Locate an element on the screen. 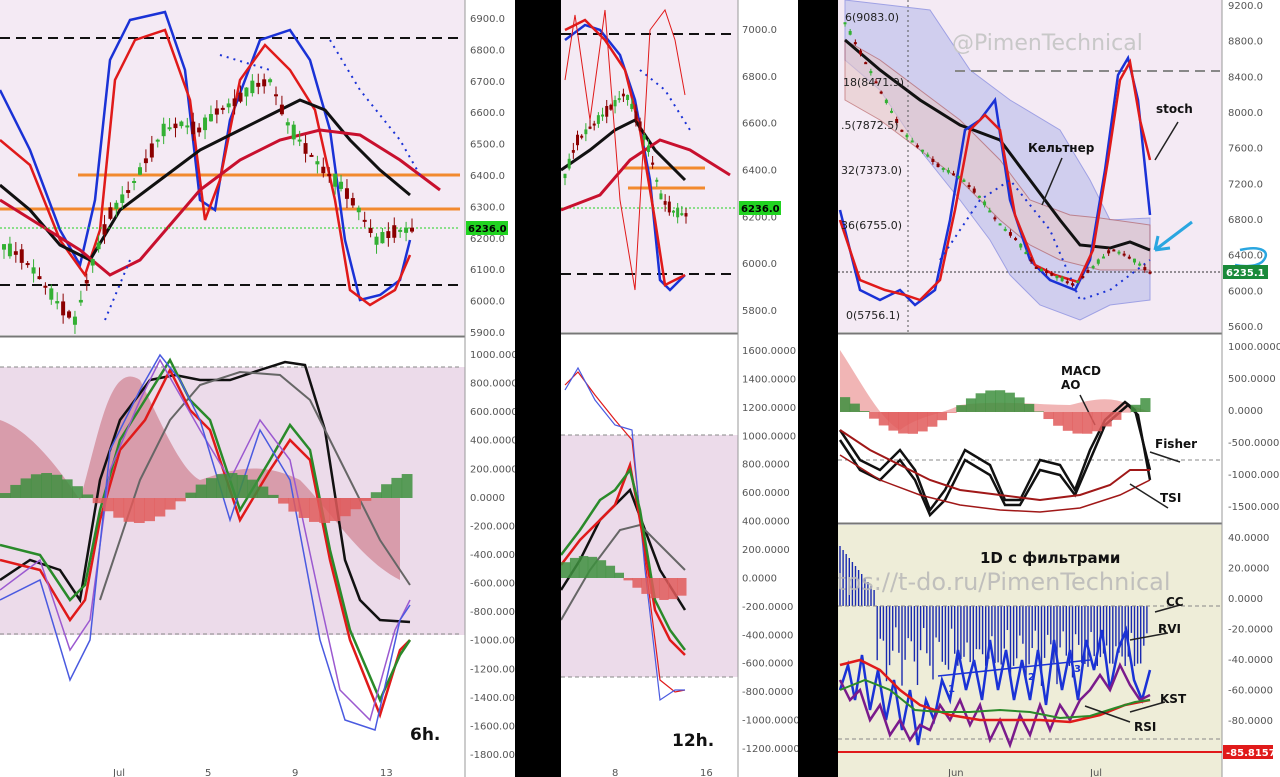  panel3-fisher-pointer is located at coordinates (1165, 457).